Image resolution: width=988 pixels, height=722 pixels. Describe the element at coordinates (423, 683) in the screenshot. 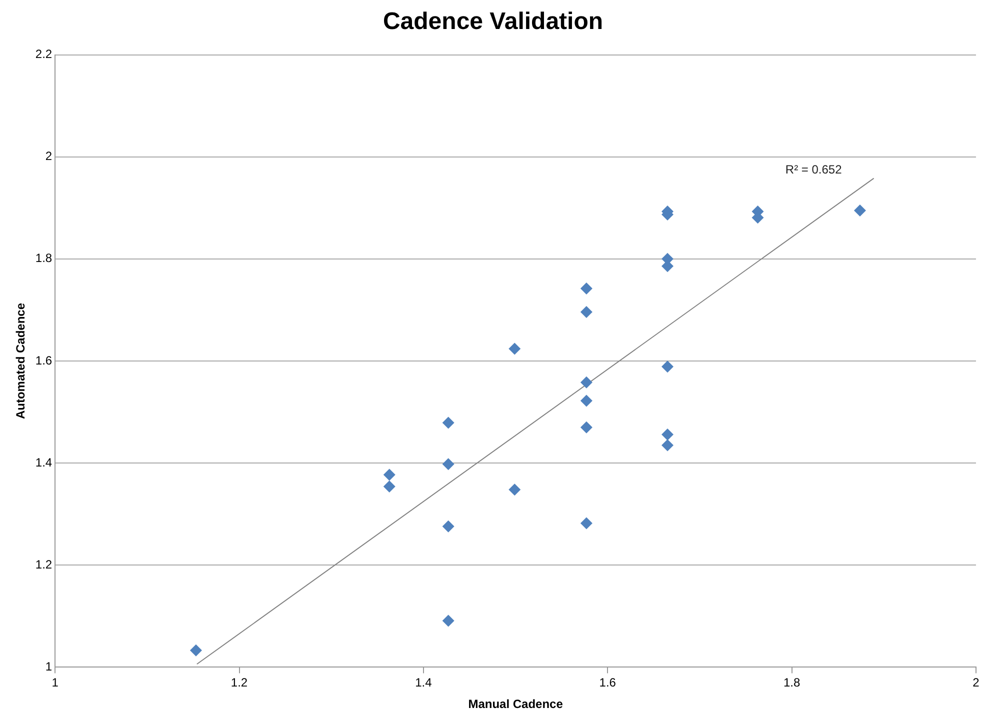

I see `x-tick-label: 1.4` at that location.